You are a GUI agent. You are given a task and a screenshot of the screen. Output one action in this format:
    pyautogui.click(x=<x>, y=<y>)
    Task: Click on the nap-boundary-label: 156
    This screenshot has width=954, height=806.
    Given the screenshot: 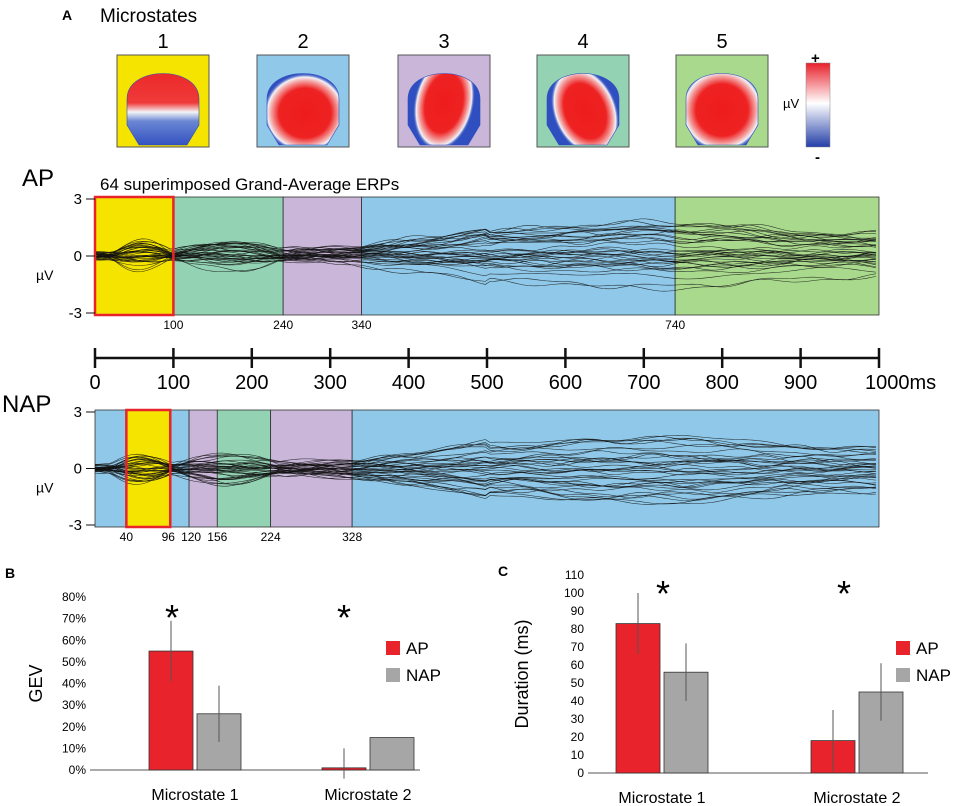 What is the action you would take?
    pyautogui.click(x=217, y=537)
    